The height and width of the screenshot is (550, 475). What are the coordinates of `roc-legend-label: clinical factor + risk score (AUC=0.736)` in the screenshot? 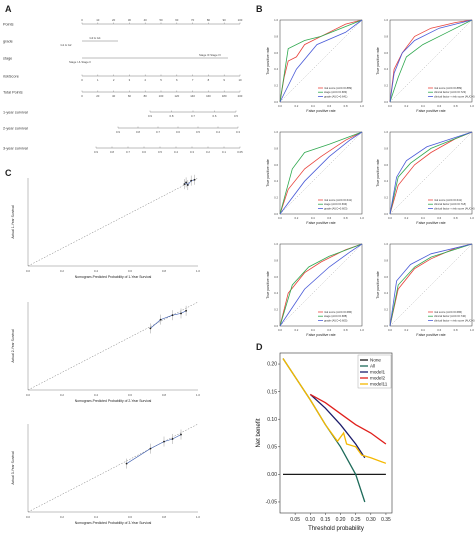 It's located at (454, 208).